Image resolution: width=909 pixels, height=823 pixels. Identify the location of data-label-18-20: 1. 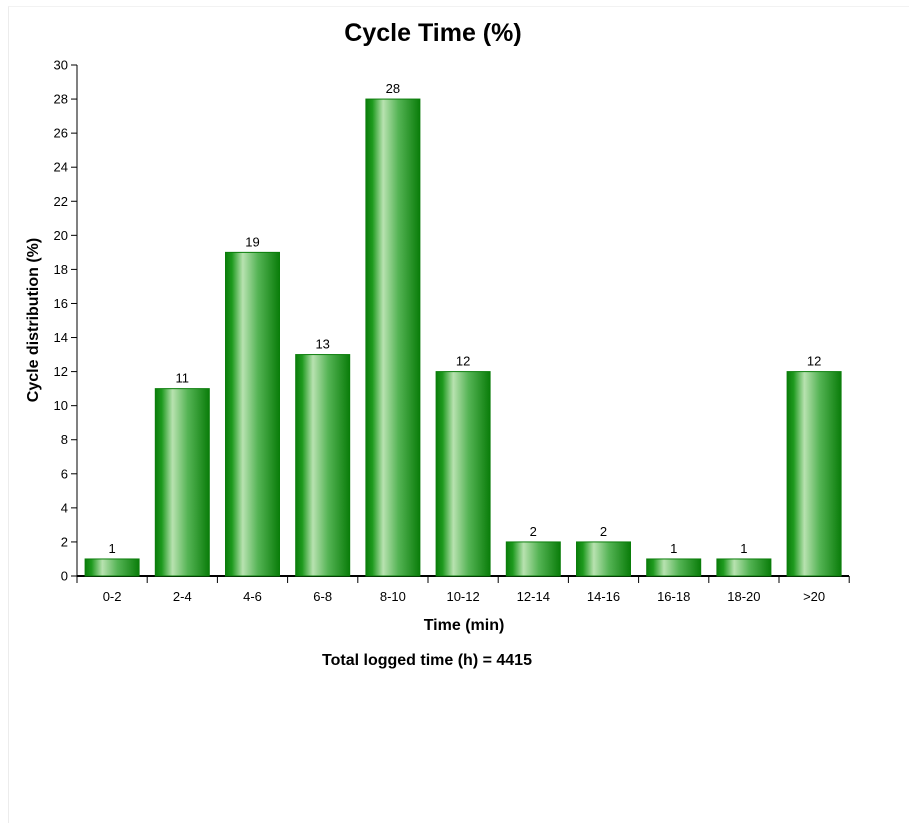
(743, 548).